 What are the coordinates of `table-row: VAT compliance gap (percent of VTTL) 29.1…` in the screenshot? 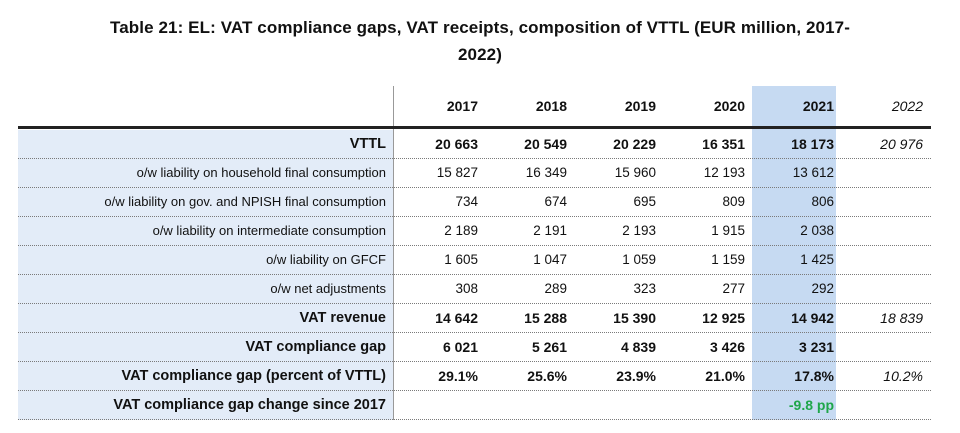 It's located at (474, 376).